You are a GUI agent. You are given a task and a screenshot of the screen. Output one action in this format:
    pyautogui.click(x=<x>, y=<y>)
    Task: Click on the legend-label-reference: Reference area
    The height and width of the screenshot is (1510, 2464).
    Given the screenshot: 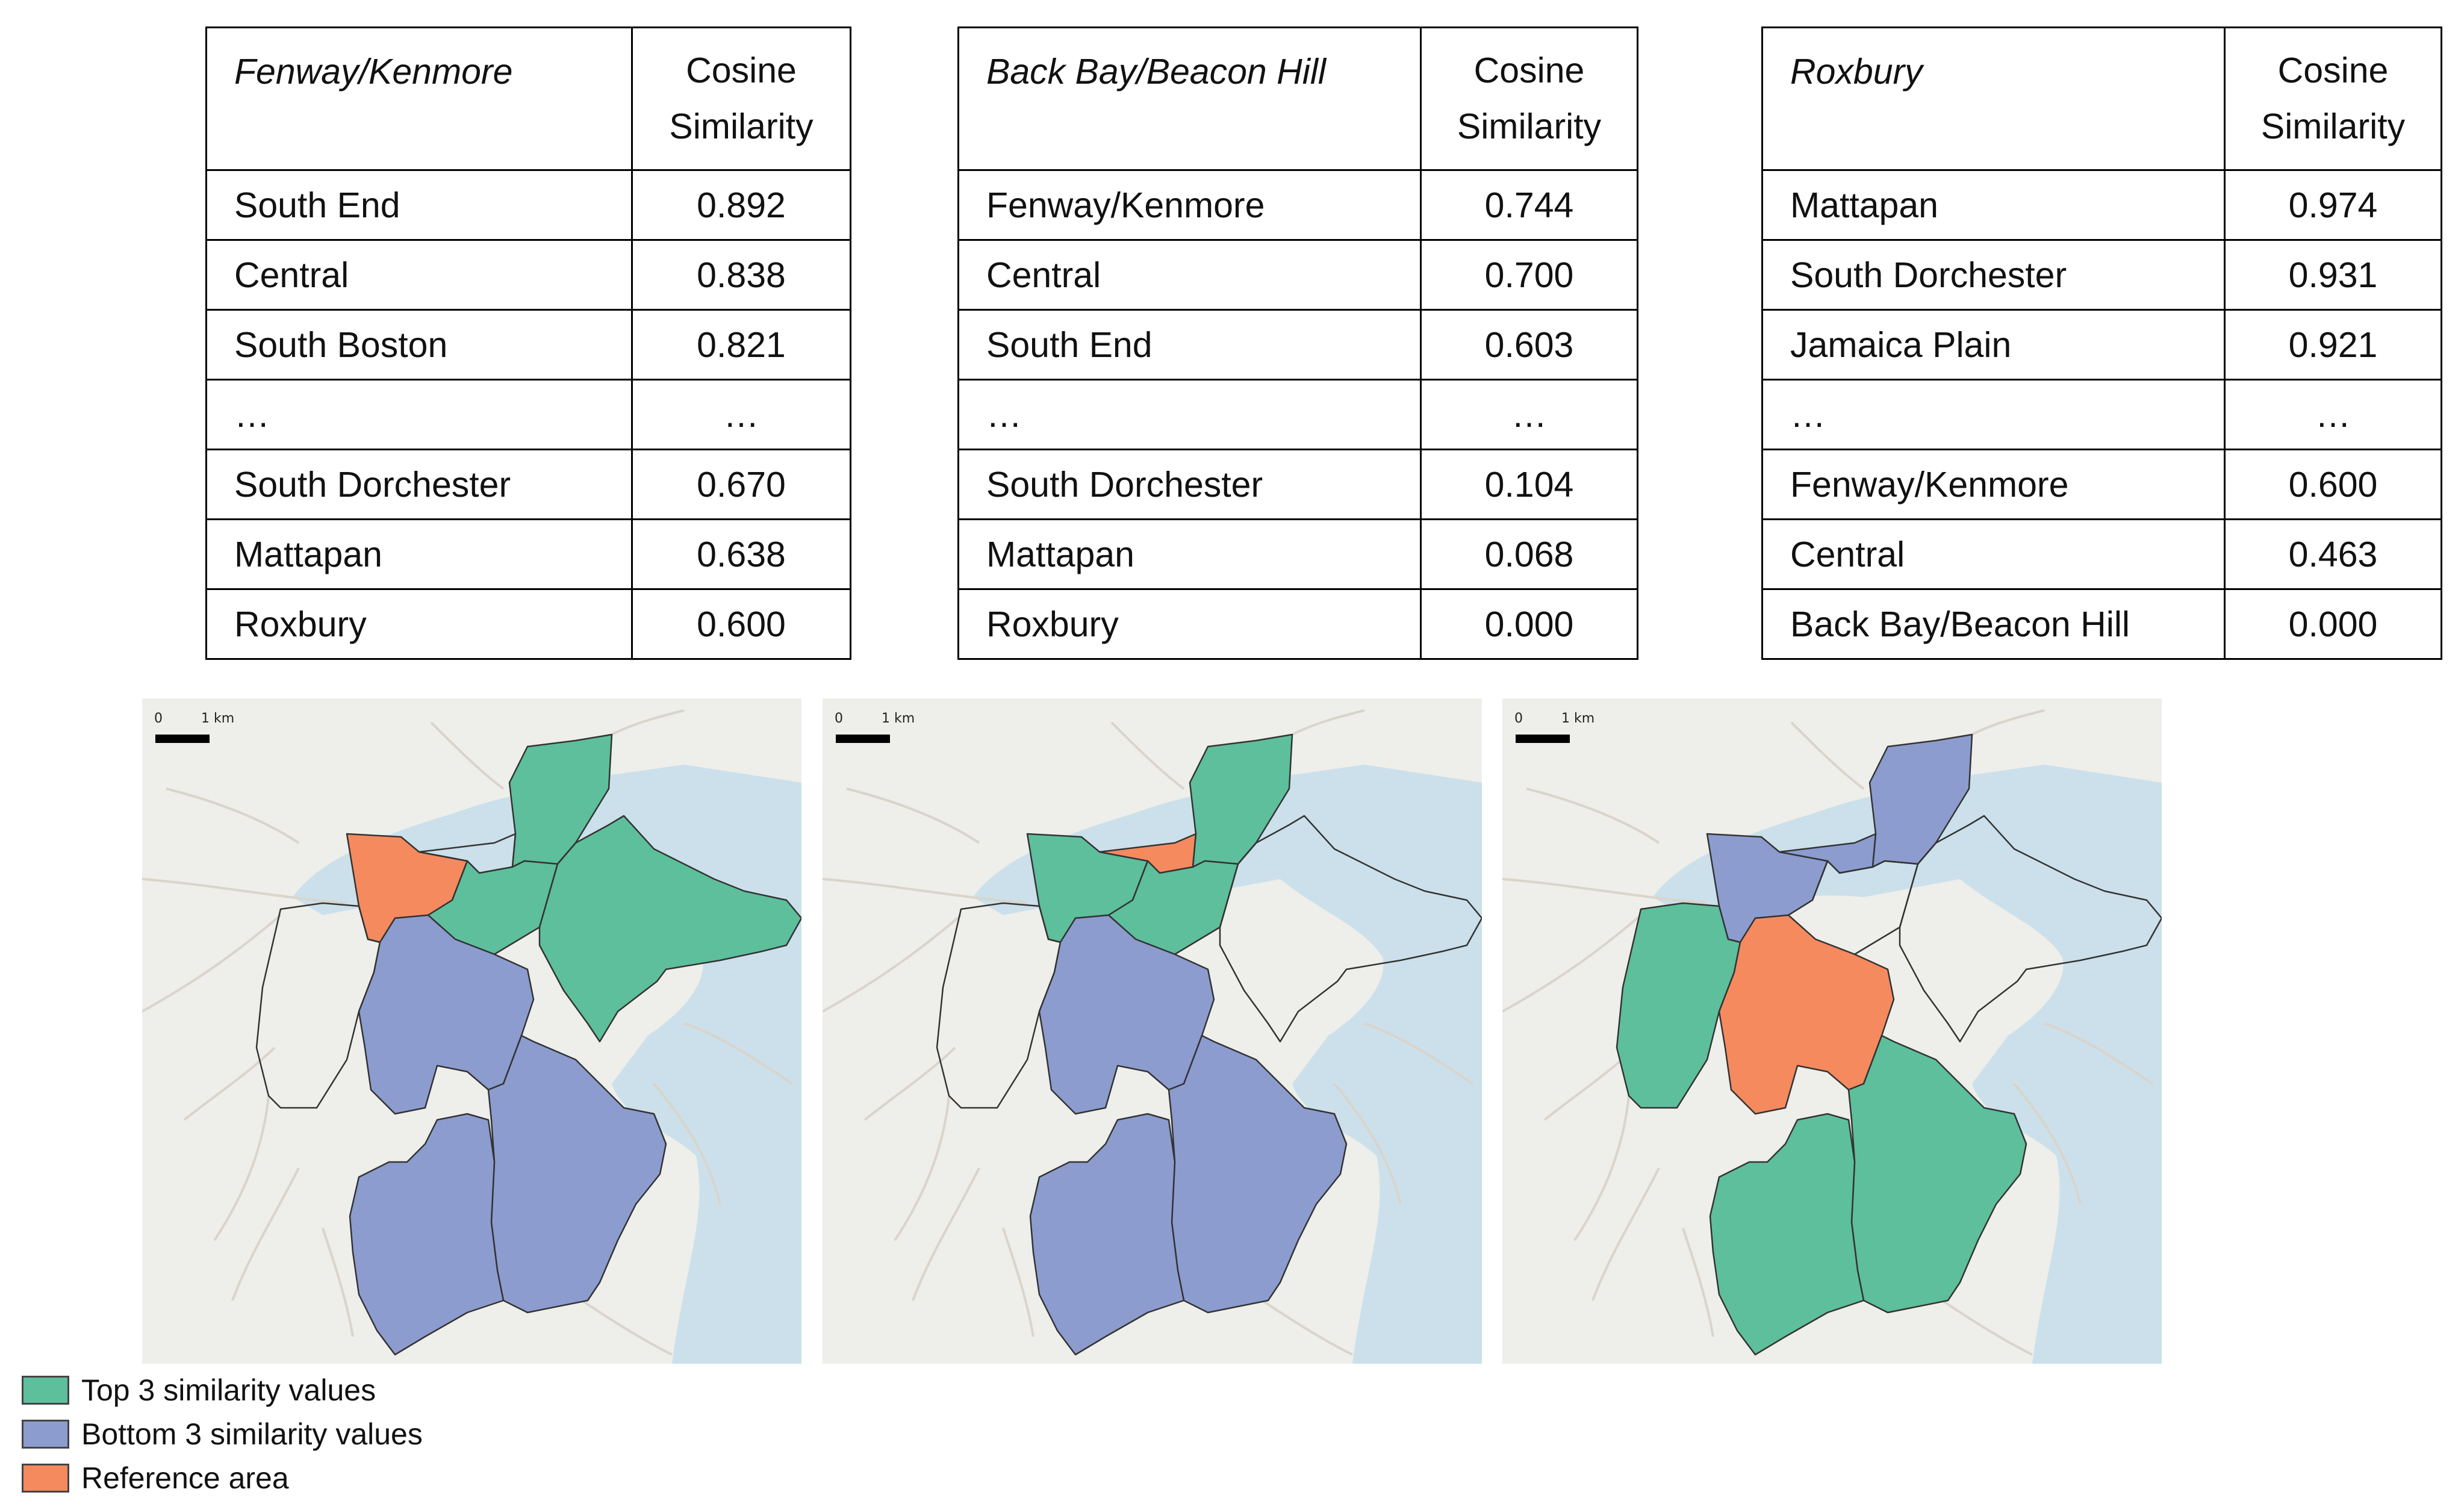 What is the action you would take?
    pyautogui.click(x=185, y=1478)
    